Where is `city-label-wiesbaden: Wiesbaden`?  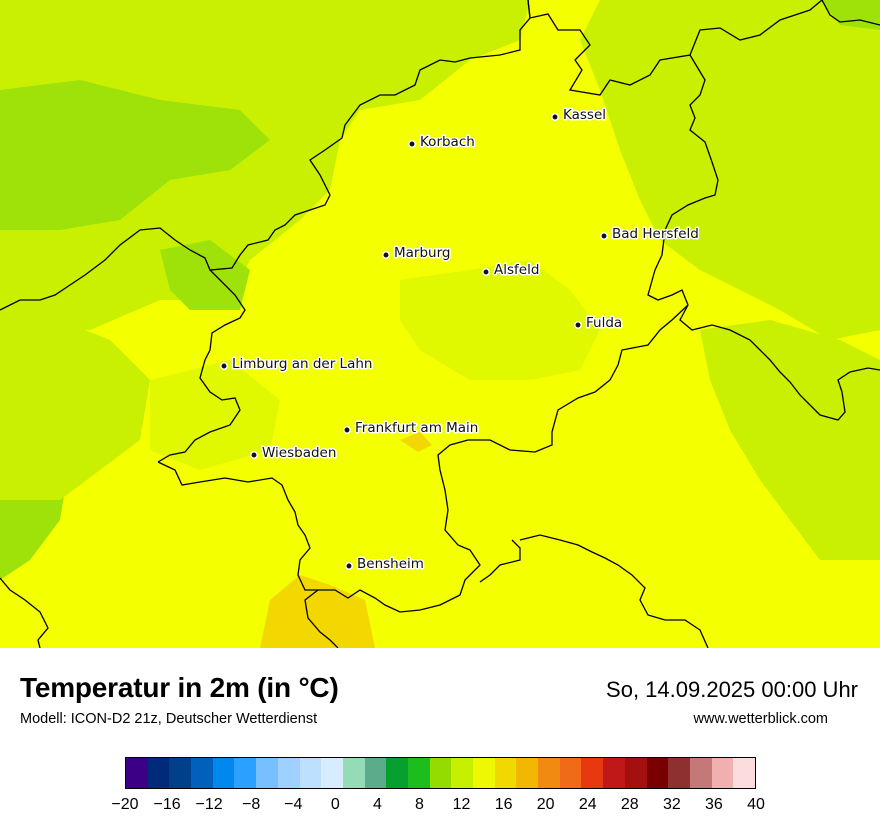
city-label-wiesbaden: Wiesbaden is located at coordinates (299, 453).